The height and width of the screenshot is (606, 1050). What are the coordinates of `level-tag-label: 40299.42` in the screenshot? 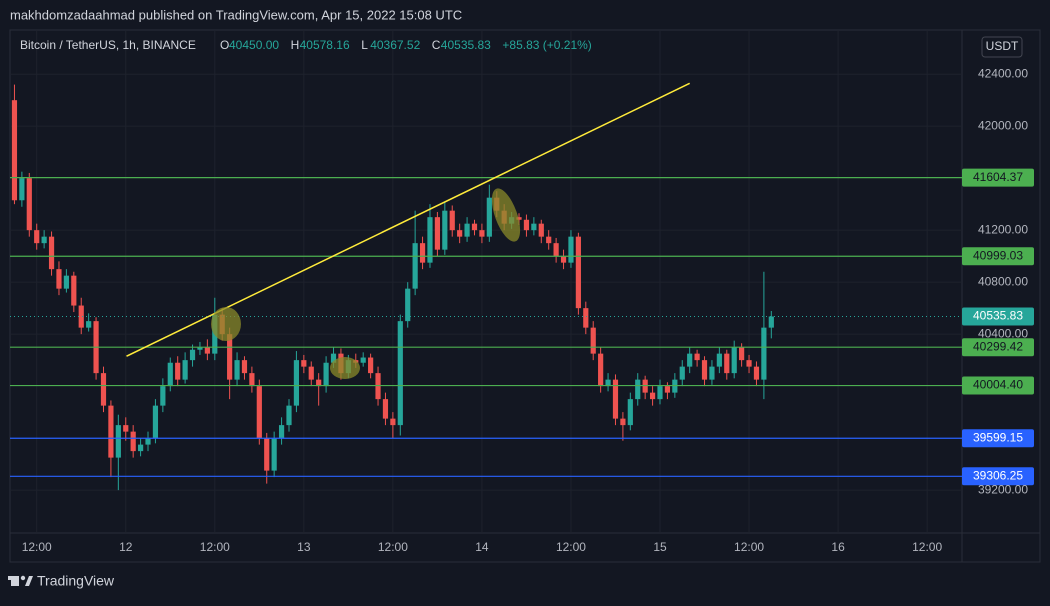 It's located at (998, 346).